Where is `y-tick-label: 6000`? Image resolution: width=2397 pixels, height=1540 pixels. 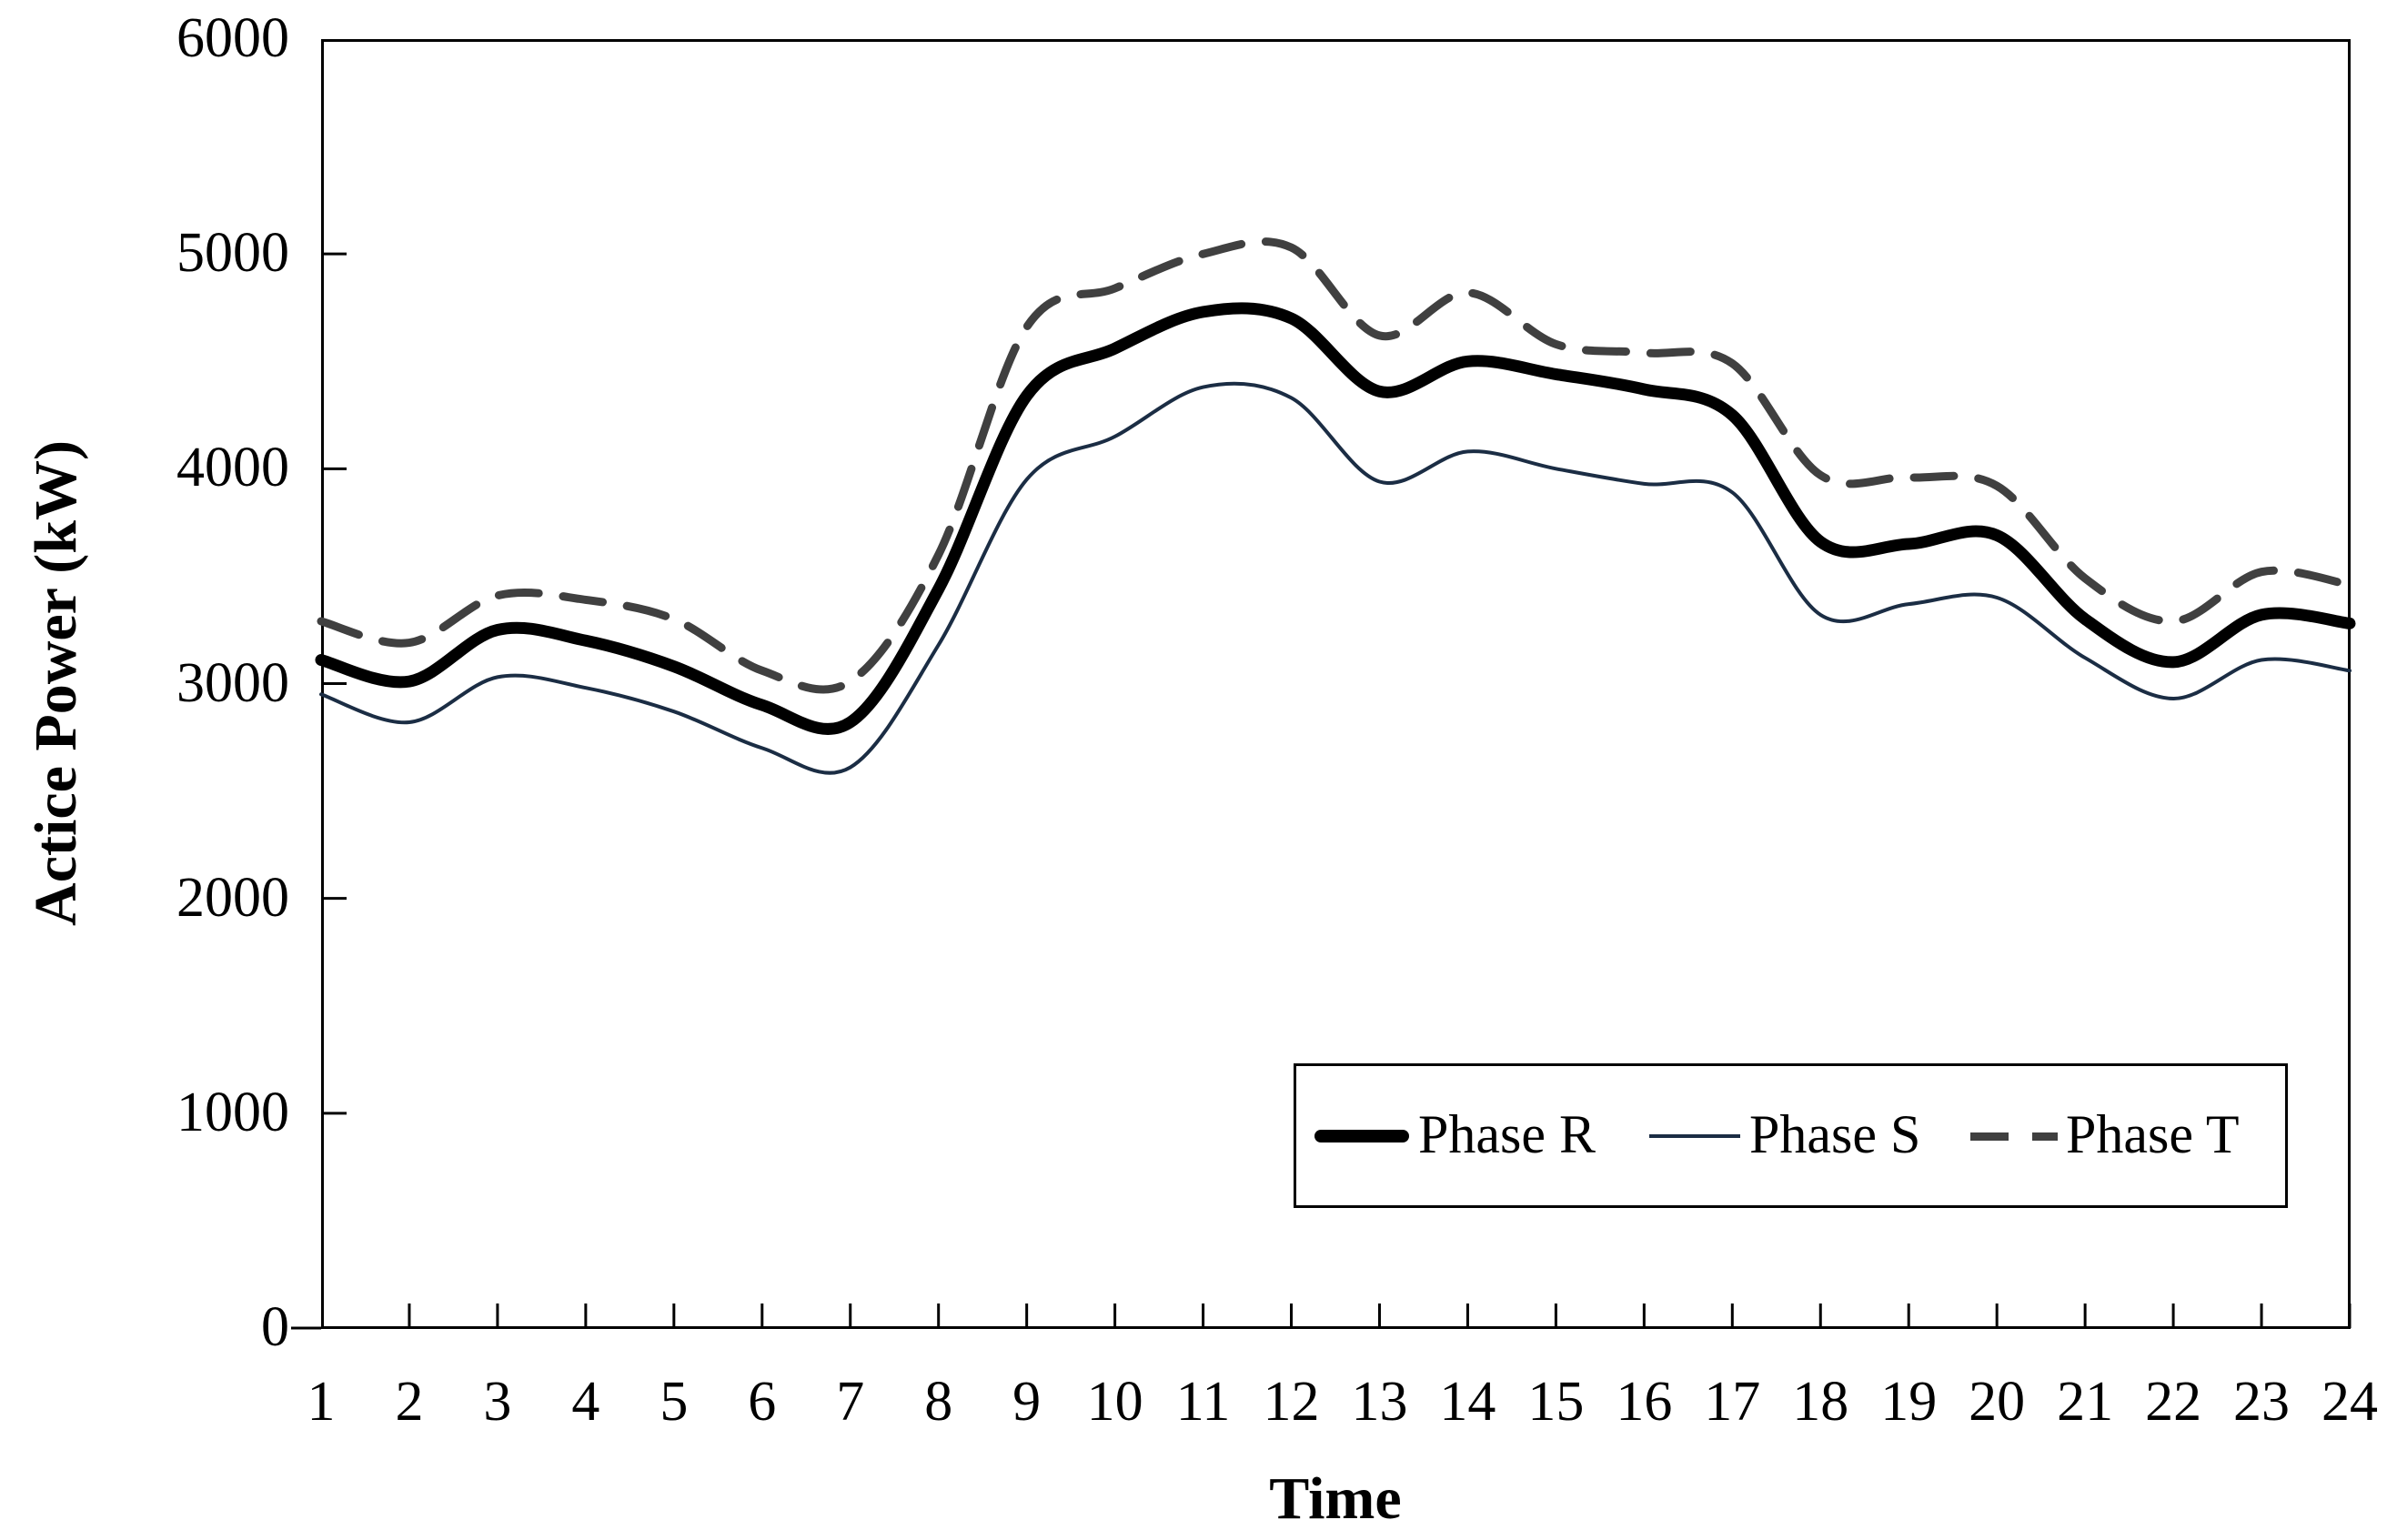
y-tick-label: 6000 is located at coordinates (232, 38).